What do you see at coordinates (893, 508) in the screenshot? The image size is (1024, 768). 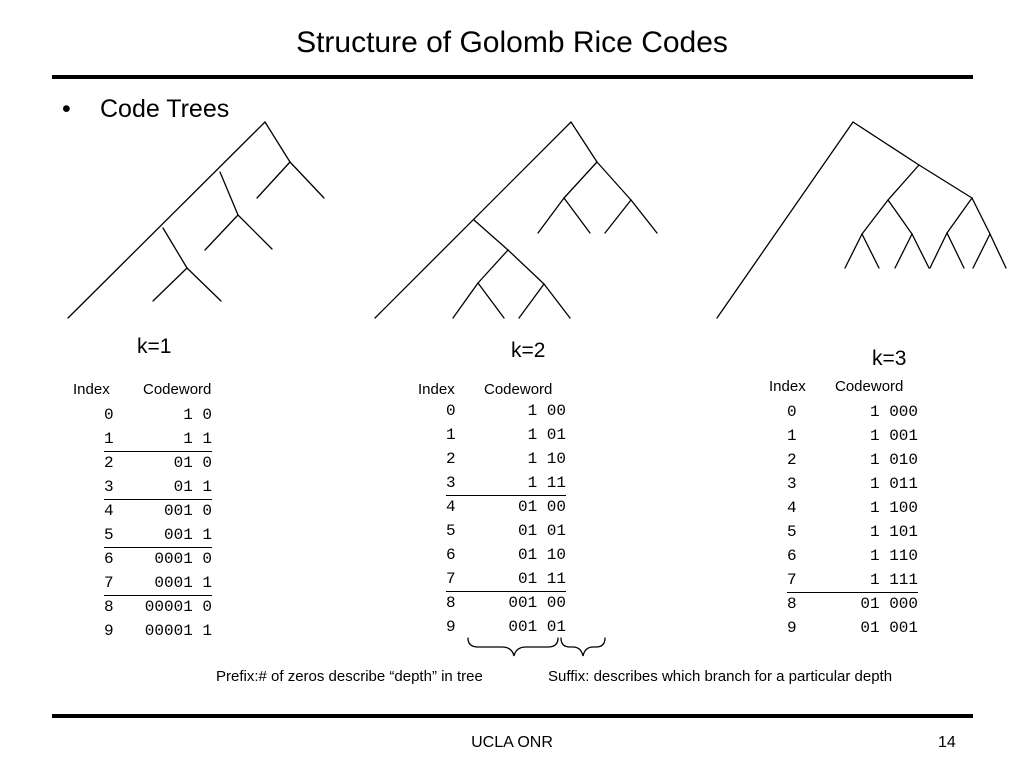 I see `row-codeword: 1 100` at bounding box center [893, 508].